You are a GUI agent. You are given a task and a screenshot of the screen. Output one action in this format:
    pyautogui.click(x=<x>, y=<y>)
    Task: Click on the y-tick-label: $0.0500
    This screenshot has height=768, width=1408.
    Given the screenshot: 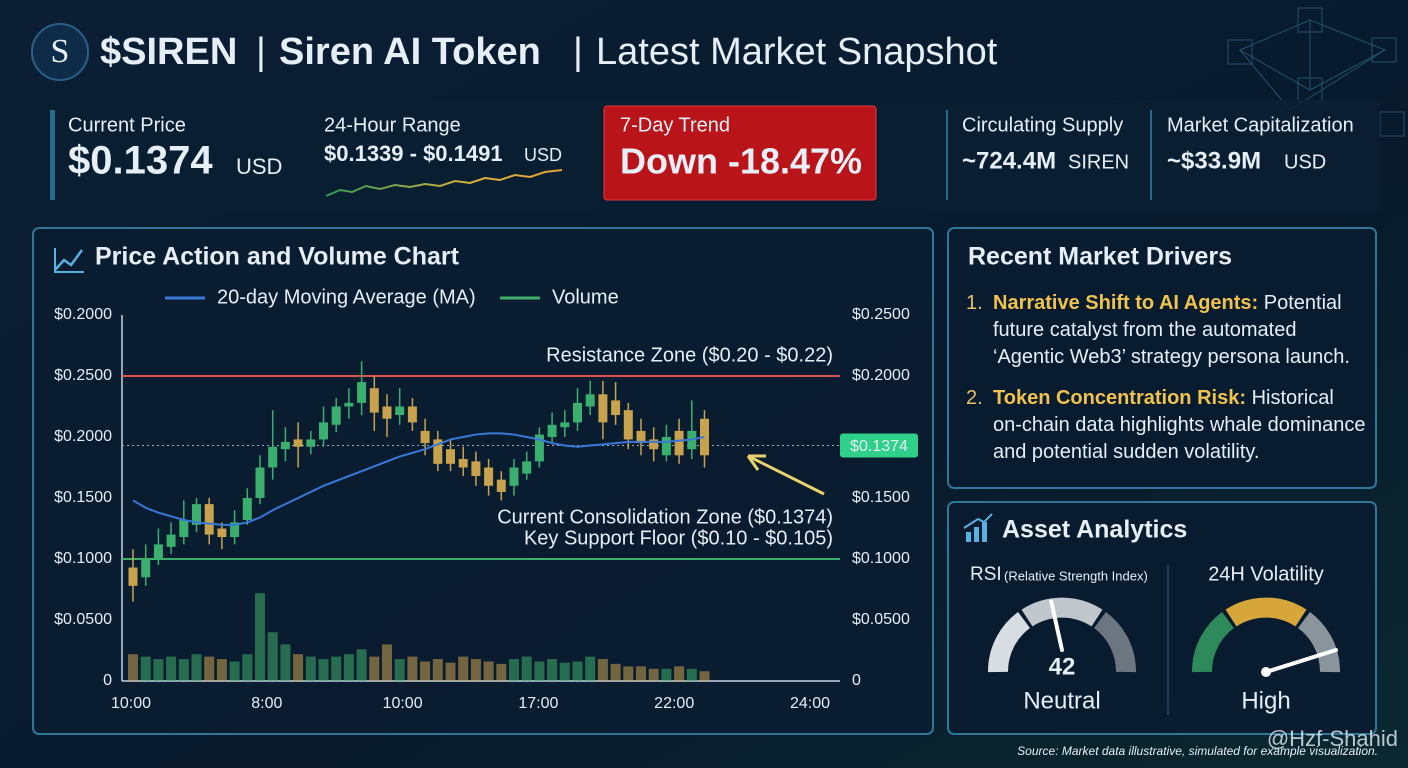 What is the action you would take?
    pyautogui.click(x=83, y=619)
    